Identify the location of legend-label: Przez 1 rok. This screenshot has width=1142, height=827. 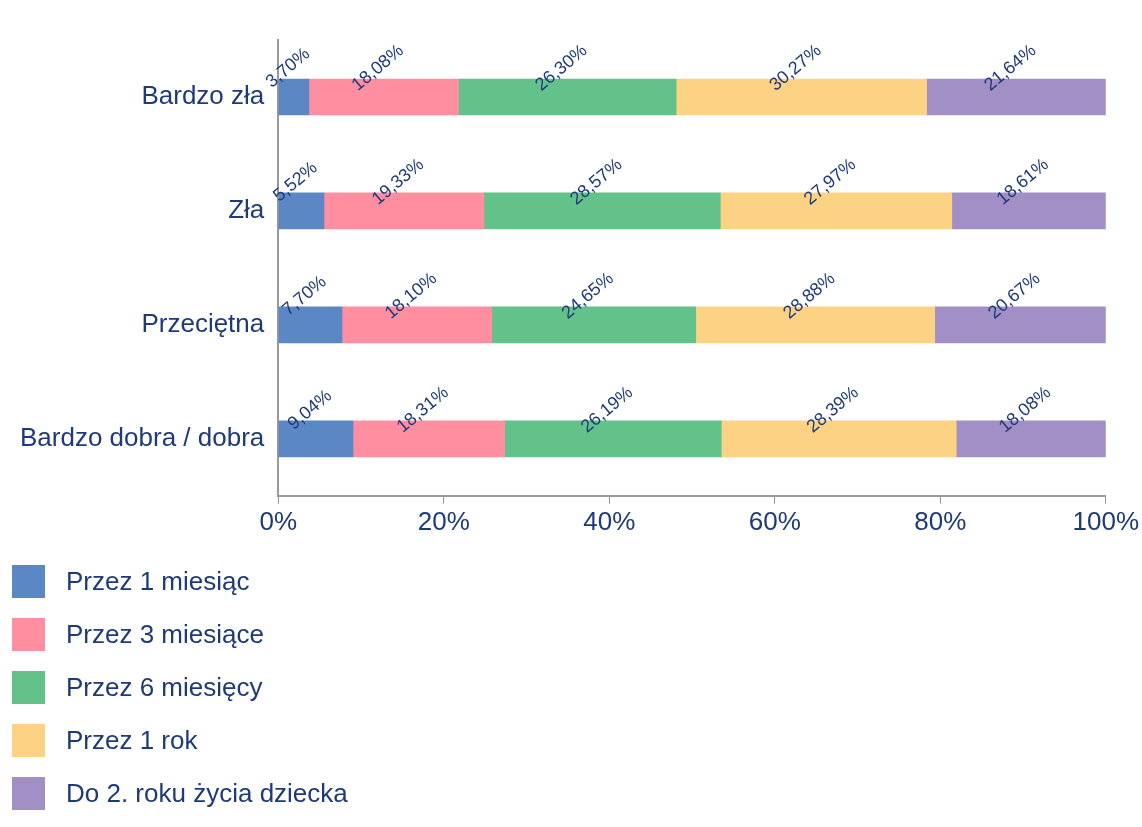
(132, 740).